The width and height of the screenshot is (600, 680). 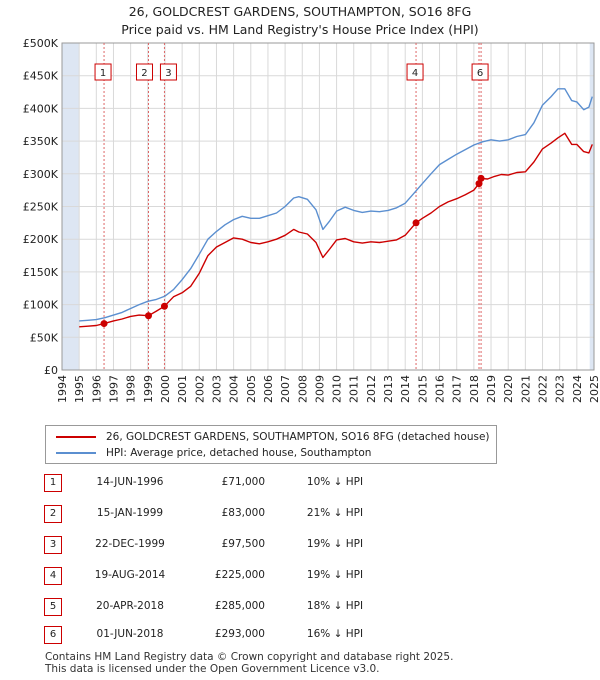 What do you see at coordinates (243, 513) in the screenshot?
I see `transaction-price: £83,000` at bounding box center [243, 513].